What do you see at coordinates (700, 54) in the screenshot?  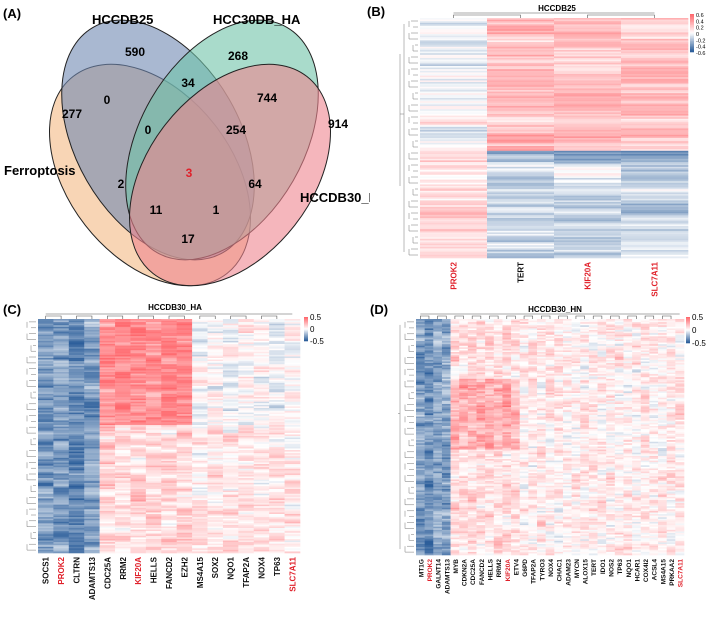 I see `legend-tick: -0.6` at bounding box center [700, 54].